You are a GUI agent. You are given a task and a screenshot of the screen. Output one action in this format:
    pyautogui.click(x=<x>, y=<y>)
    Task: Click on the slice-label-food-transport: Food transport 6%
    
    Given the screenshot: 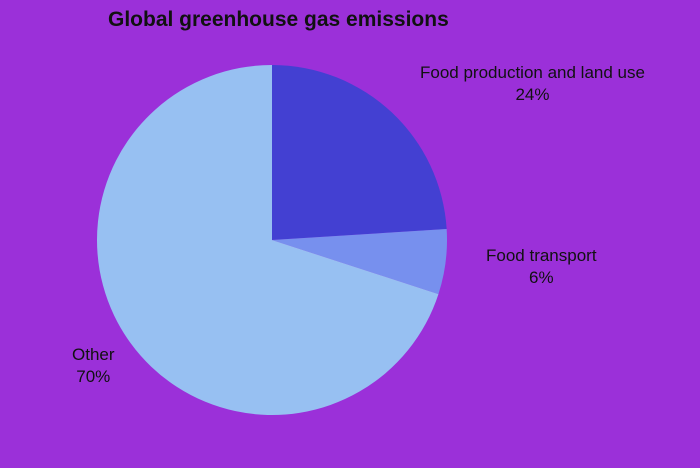 What is the action you would take?
    pyautogui.click(x=541, y=267)
    